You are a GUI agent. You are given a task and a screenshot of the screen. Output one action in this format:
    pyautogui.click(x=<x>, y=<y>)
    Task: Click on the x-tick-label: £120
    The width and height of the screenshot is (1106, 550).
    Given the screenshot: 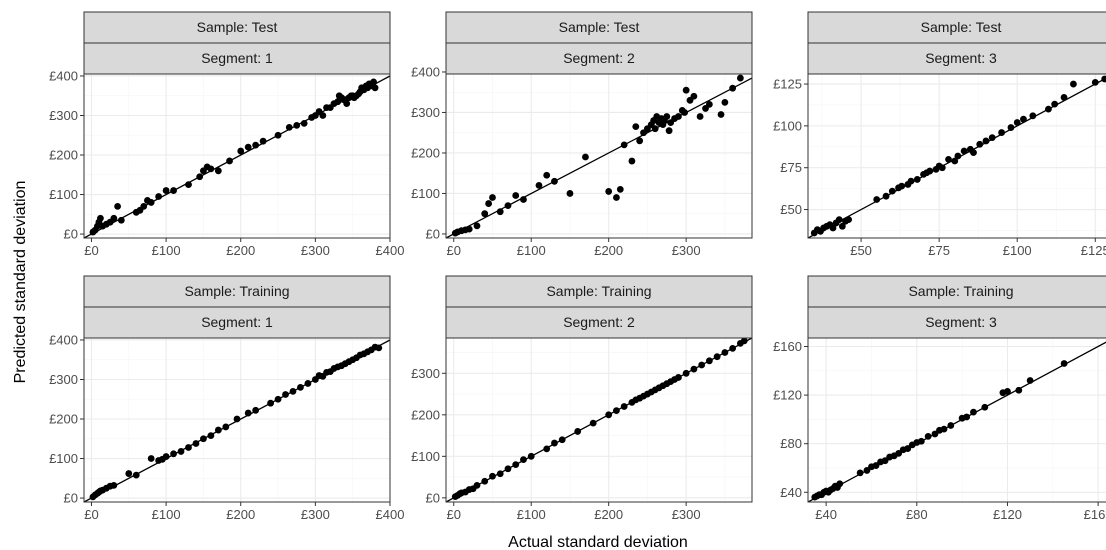 What is the action you would take?
    pyautogui.click(x=1007, y=514)
    